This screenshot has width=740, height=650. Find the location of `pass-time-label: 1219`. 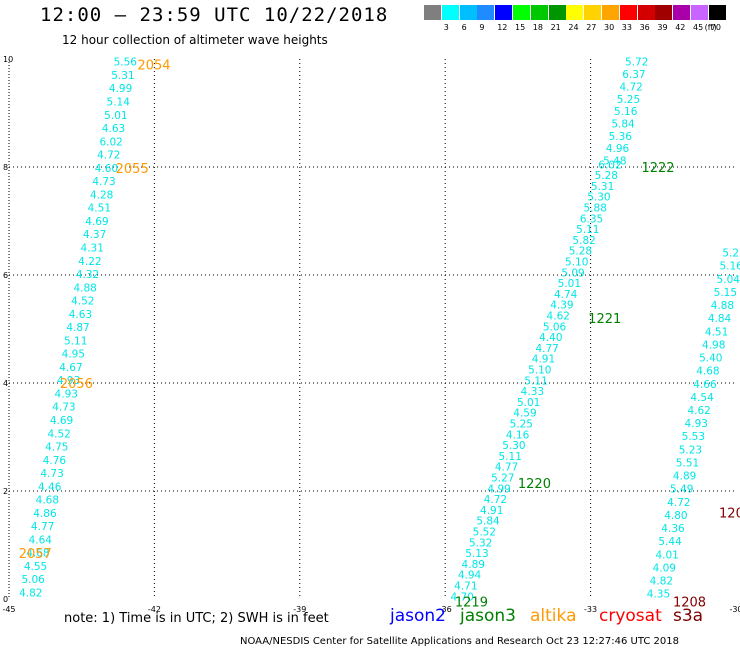

pass-time-label: 1219 is located at coordinates (471, 603).